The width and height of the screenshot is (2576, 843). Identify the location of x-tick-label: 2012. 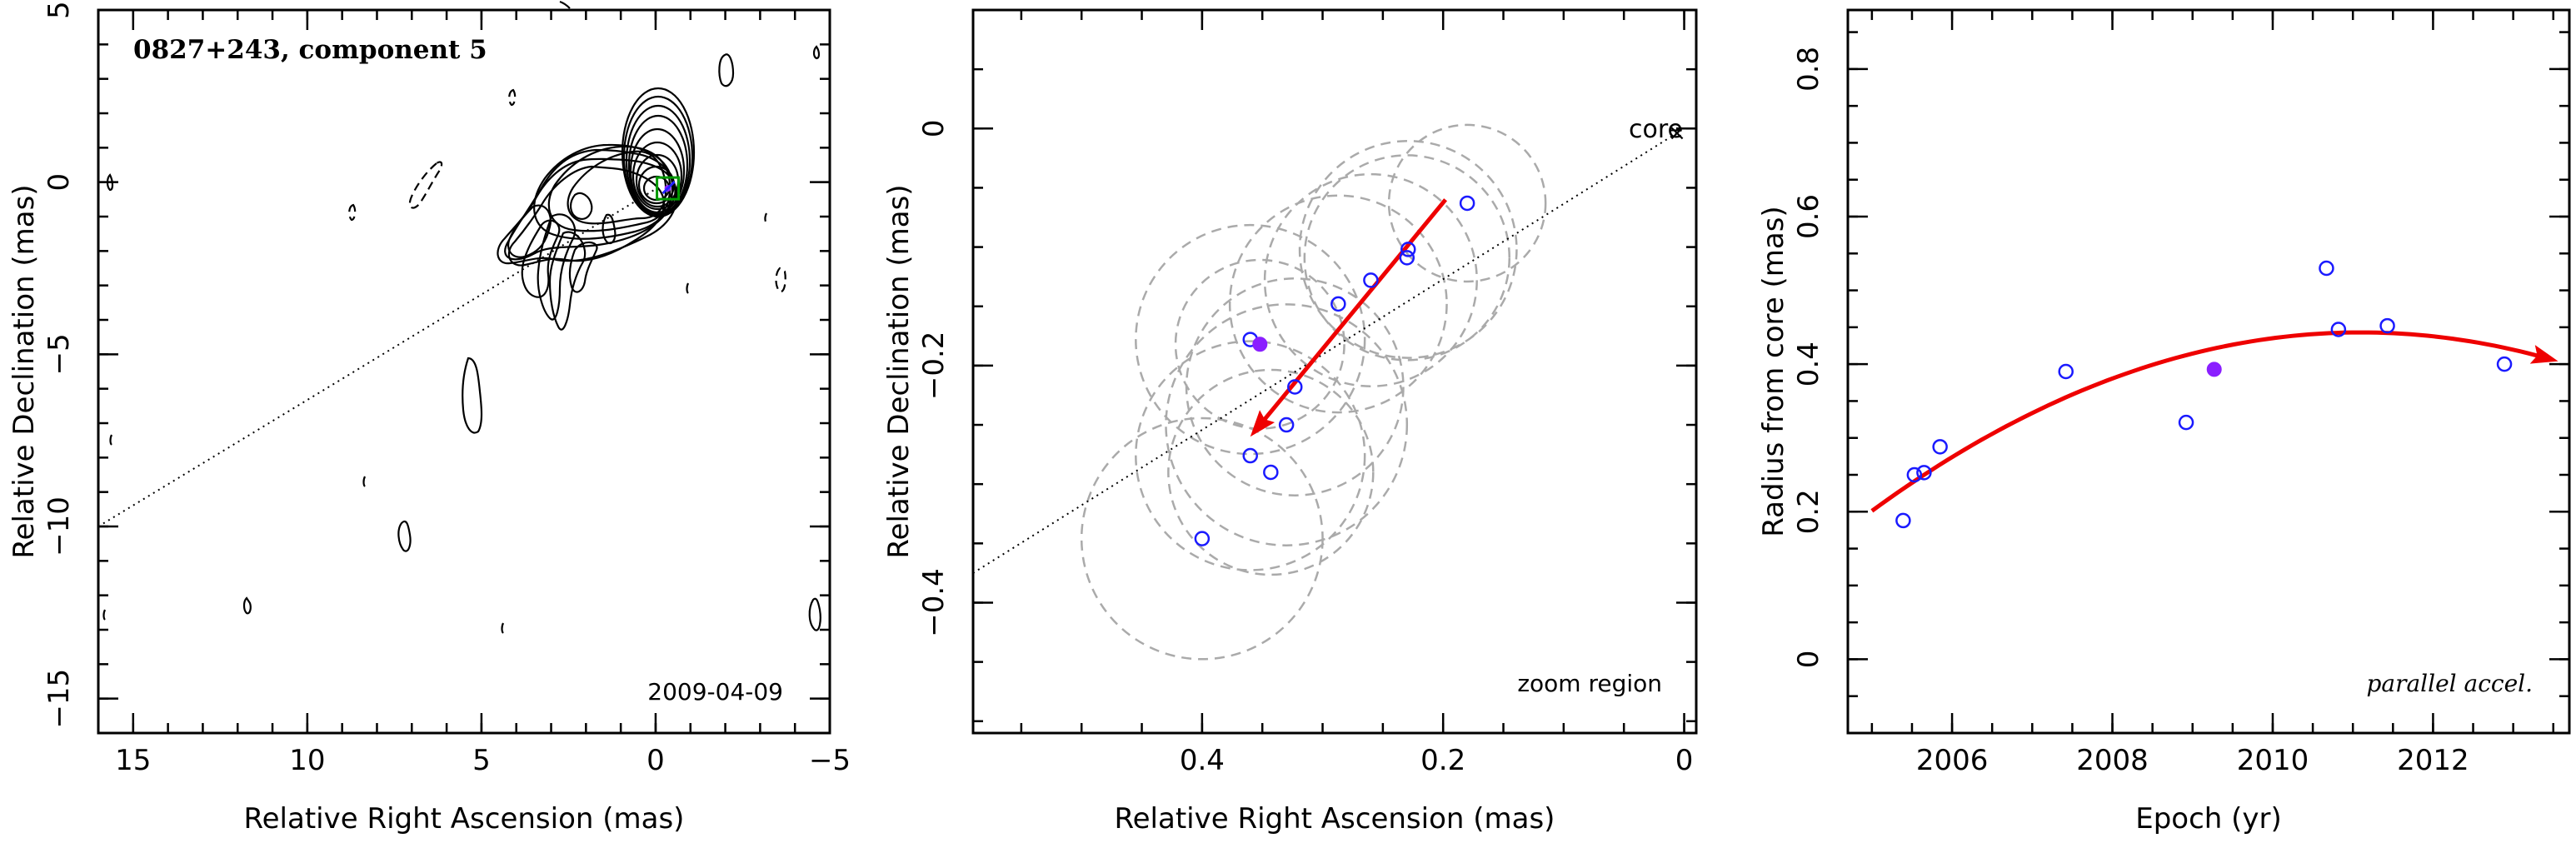
(2433, 760).